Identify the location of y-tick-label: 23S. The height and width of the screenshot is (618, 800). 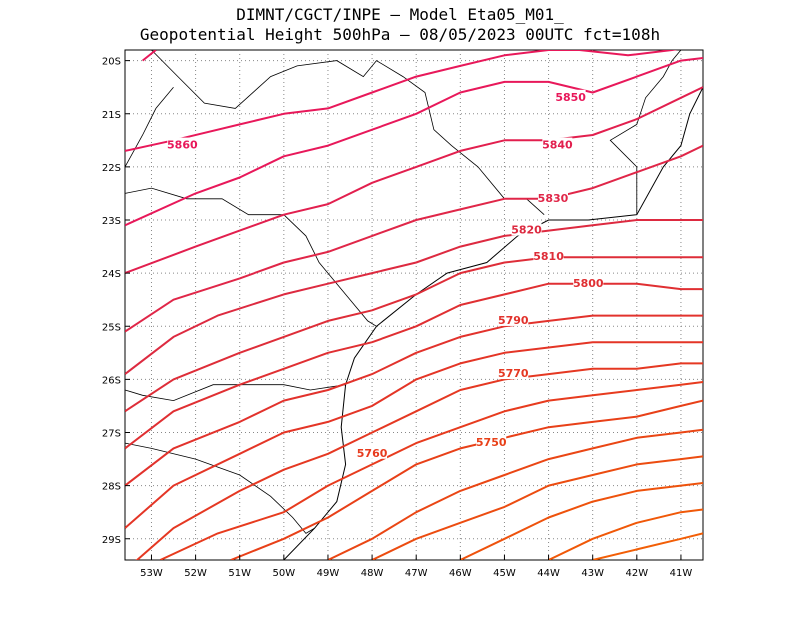
(111, 221).